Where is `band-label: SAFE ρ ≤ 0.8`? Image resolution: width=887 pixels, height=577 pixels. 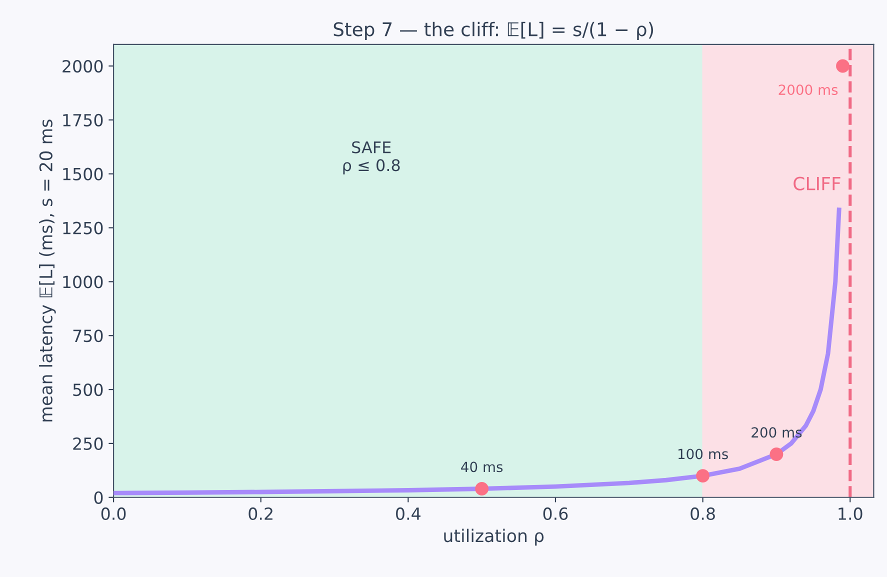 band-label: SAFE ρ ≤ 0.8 is located at coordinates (371, 157).